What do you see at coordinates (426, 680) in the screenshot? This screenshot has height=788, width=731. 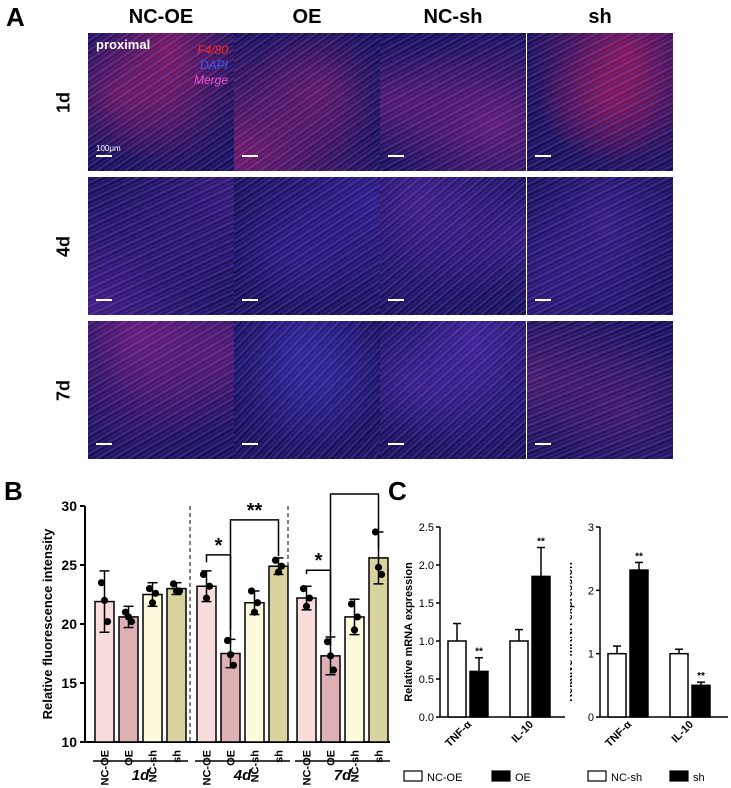 I see `y-tick-label: 0.5` at bounding box center [426, 680].